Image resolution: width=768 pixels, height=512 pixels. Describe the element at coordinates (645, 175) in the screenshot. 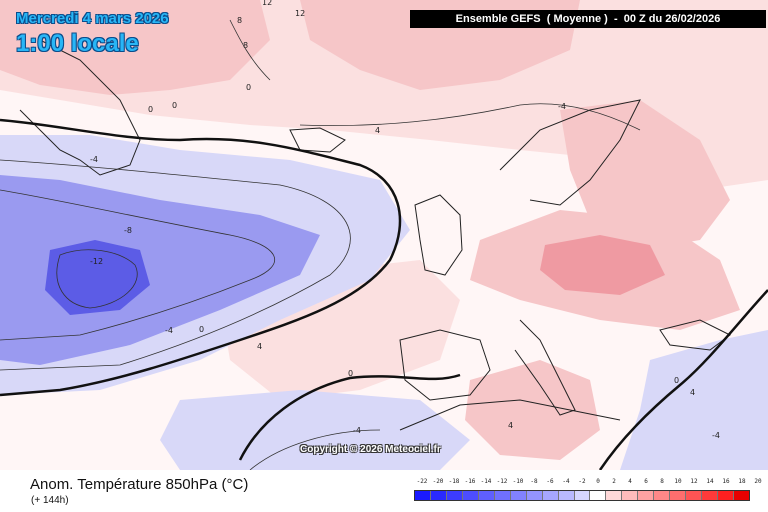

I see `warm-anomaly-scandinavia` at that location.